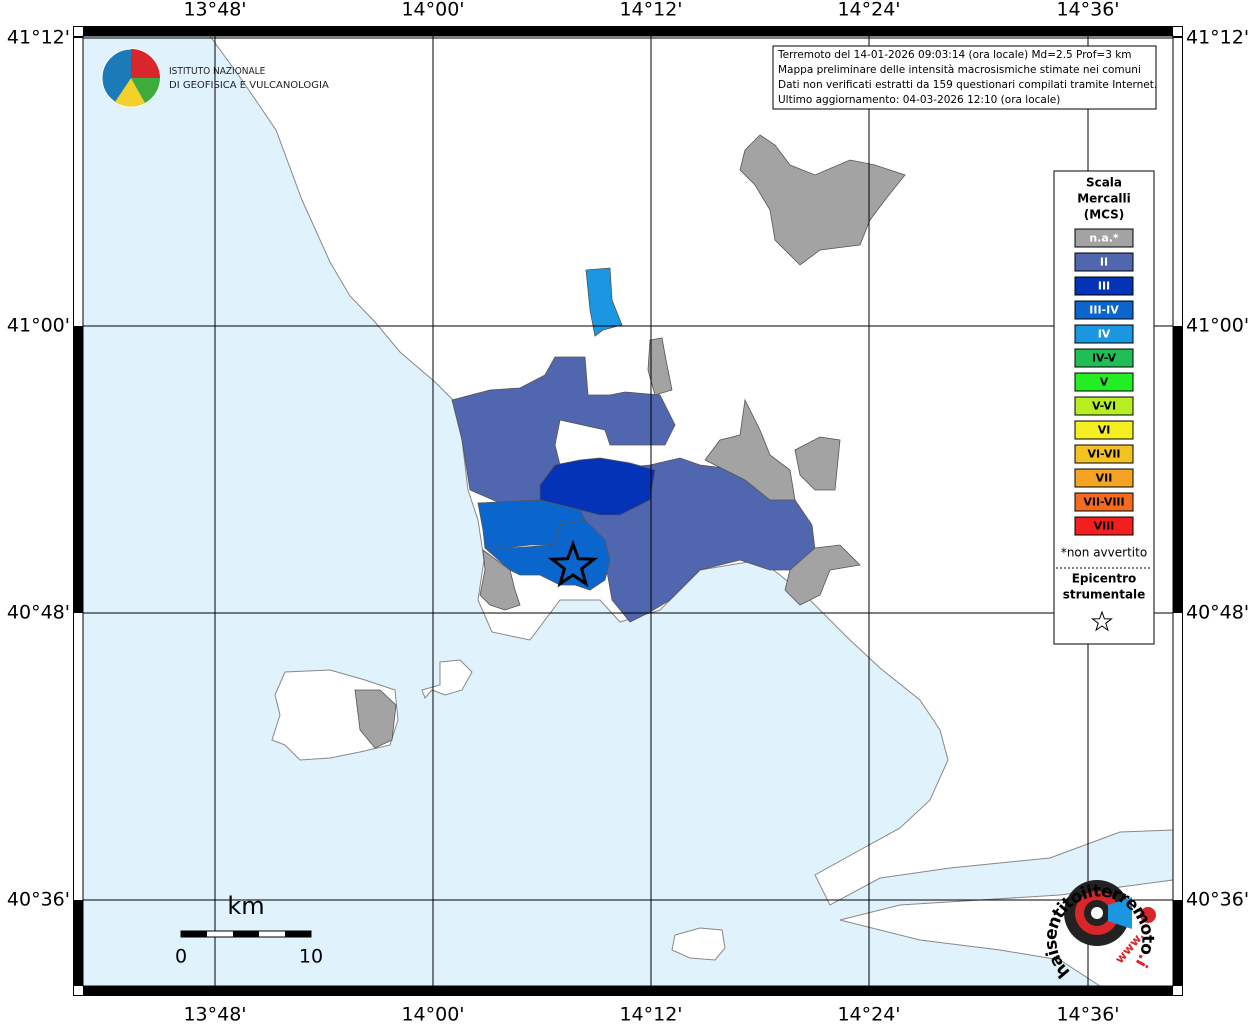 The image size is (1256, 1028). I want to click on legend-note: *non avvertito, so click(1104, 553).